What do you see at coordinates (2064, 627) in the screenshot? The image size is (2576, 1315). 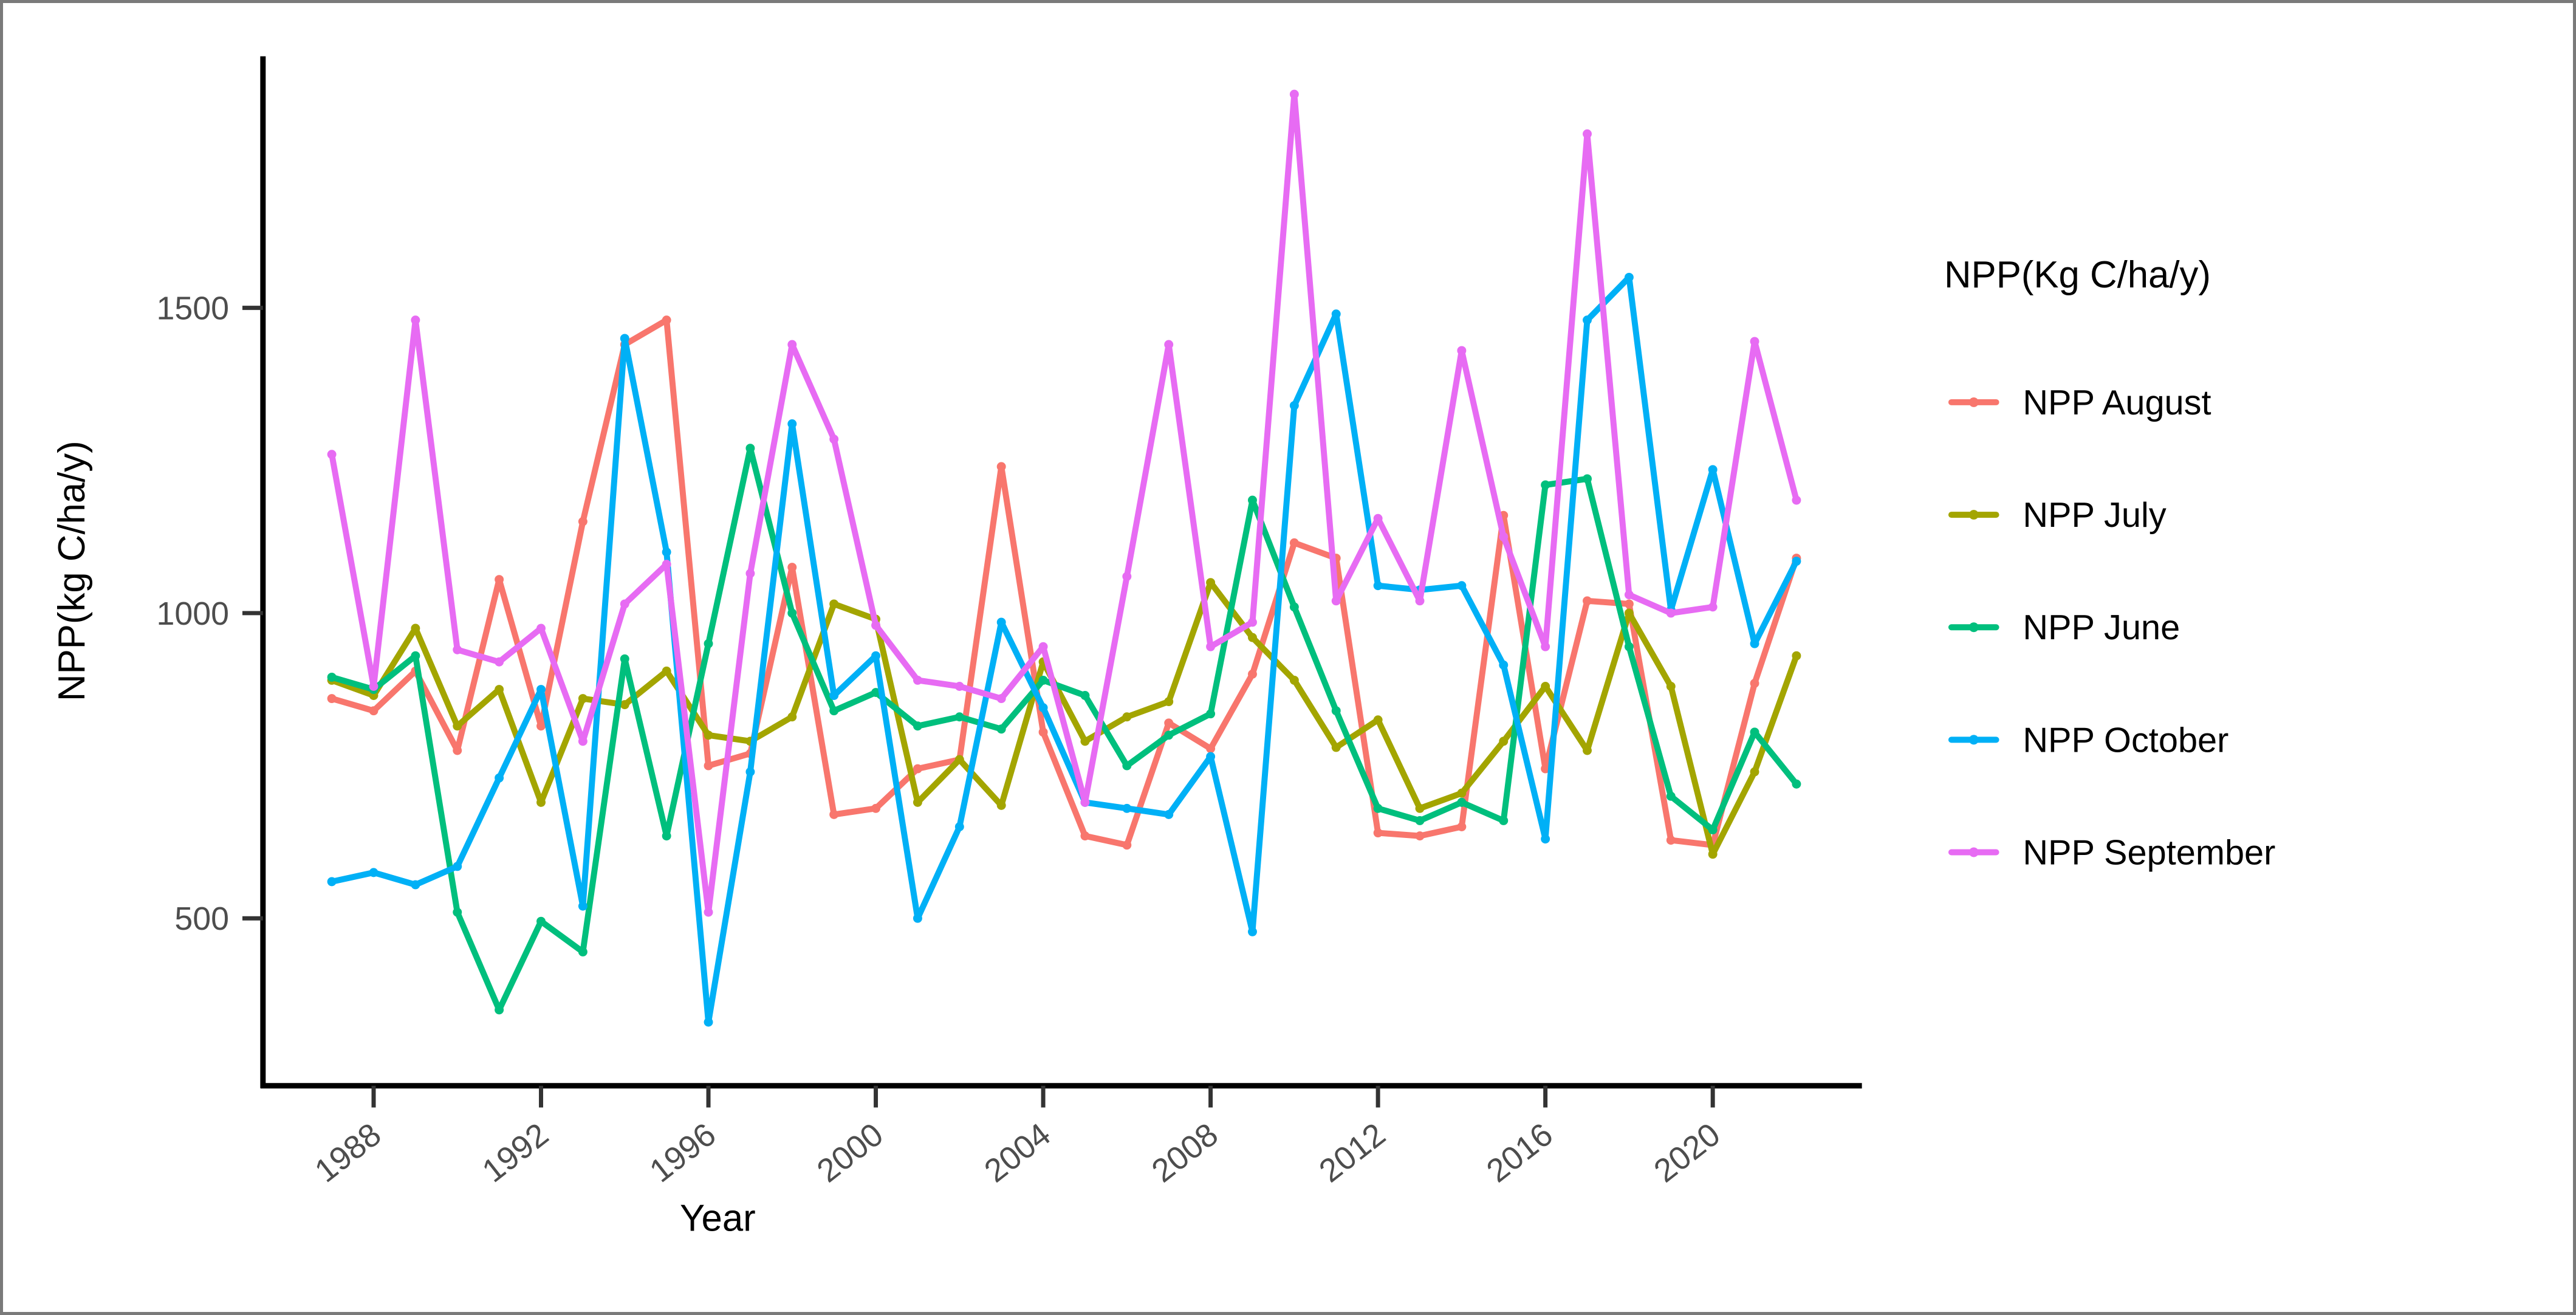 I see `legend-item-npp-june: NPP June` at bounding box center [2064, 627].